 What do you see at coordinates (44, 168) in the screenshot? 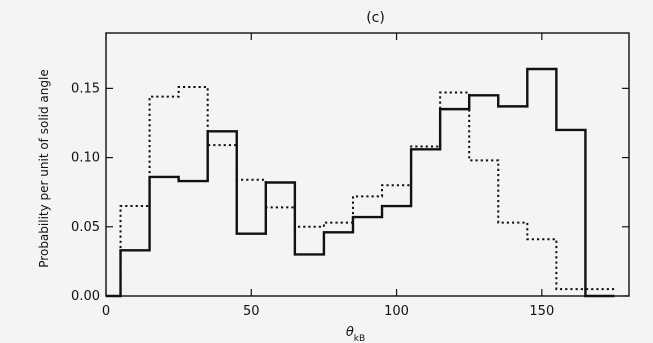
I see `y-axis-label: Probability per unit of solid angle` at bounding box center [44, 168].